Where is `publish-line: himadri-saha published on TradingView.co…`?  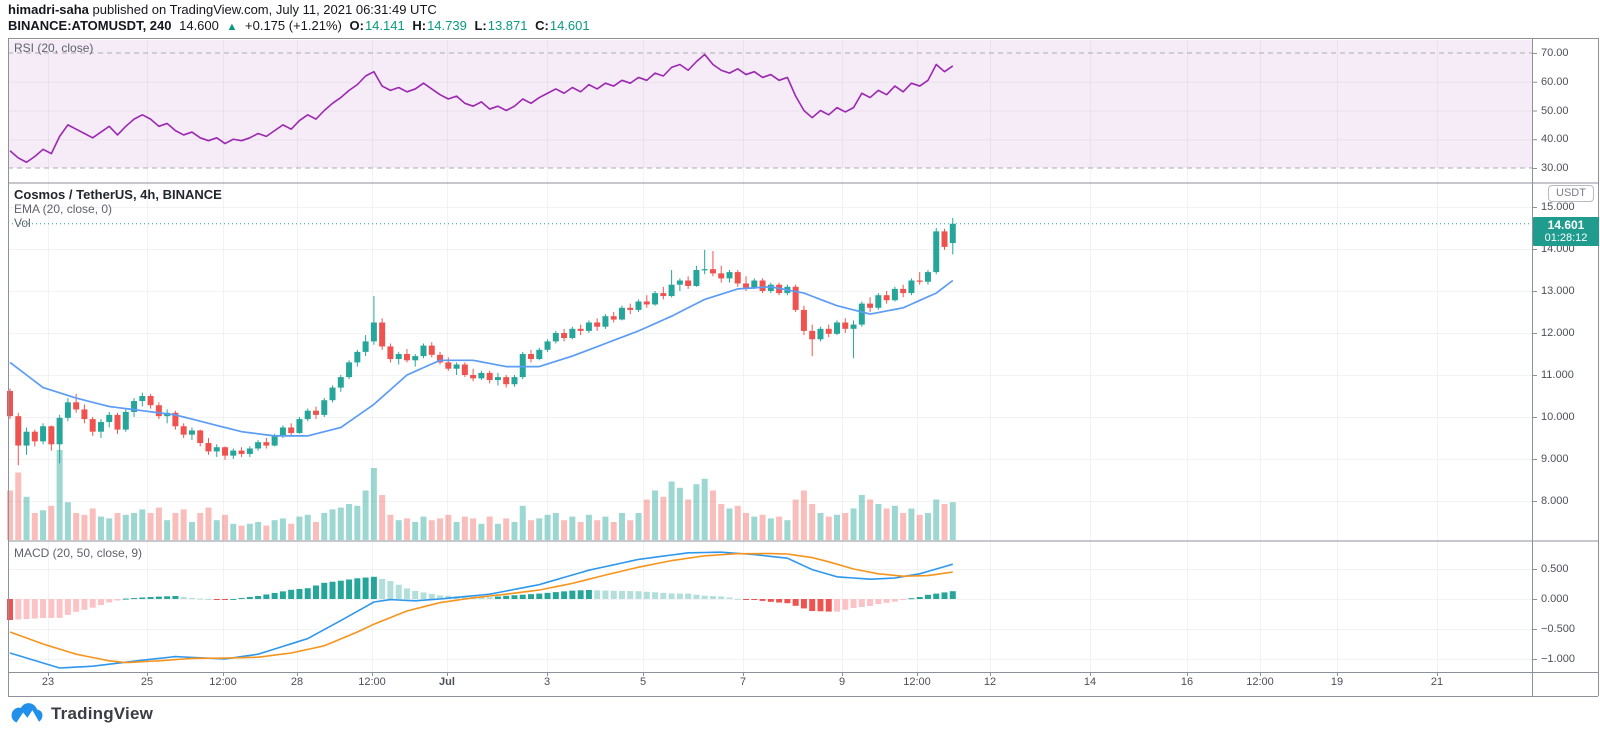
publish-line: himadri-saha published on TradingView.co… is located at coordinates (301, 10).